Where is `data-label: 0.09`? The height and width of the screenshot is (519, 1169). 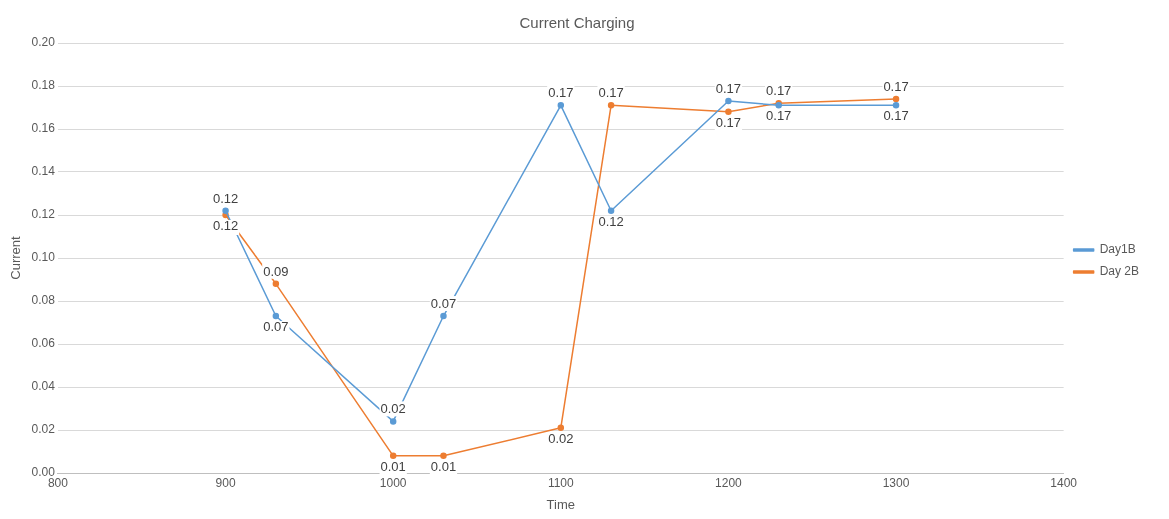 data-label: 0.09 is located at coordinates (276, 271).